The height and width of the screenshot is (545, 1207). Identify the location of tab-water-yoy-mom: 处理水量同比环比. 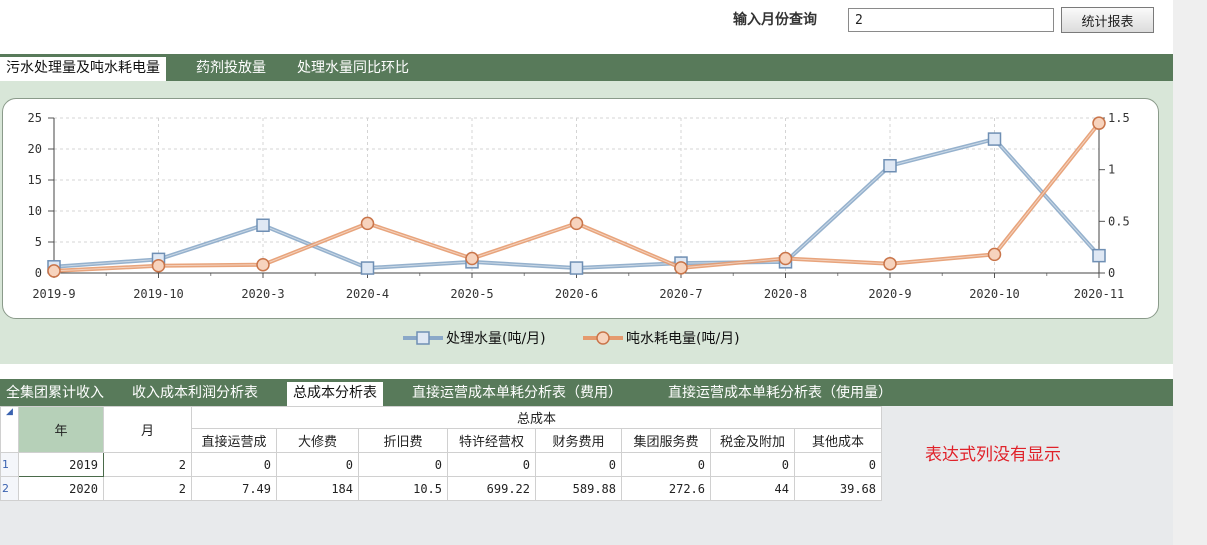
(353, 68).